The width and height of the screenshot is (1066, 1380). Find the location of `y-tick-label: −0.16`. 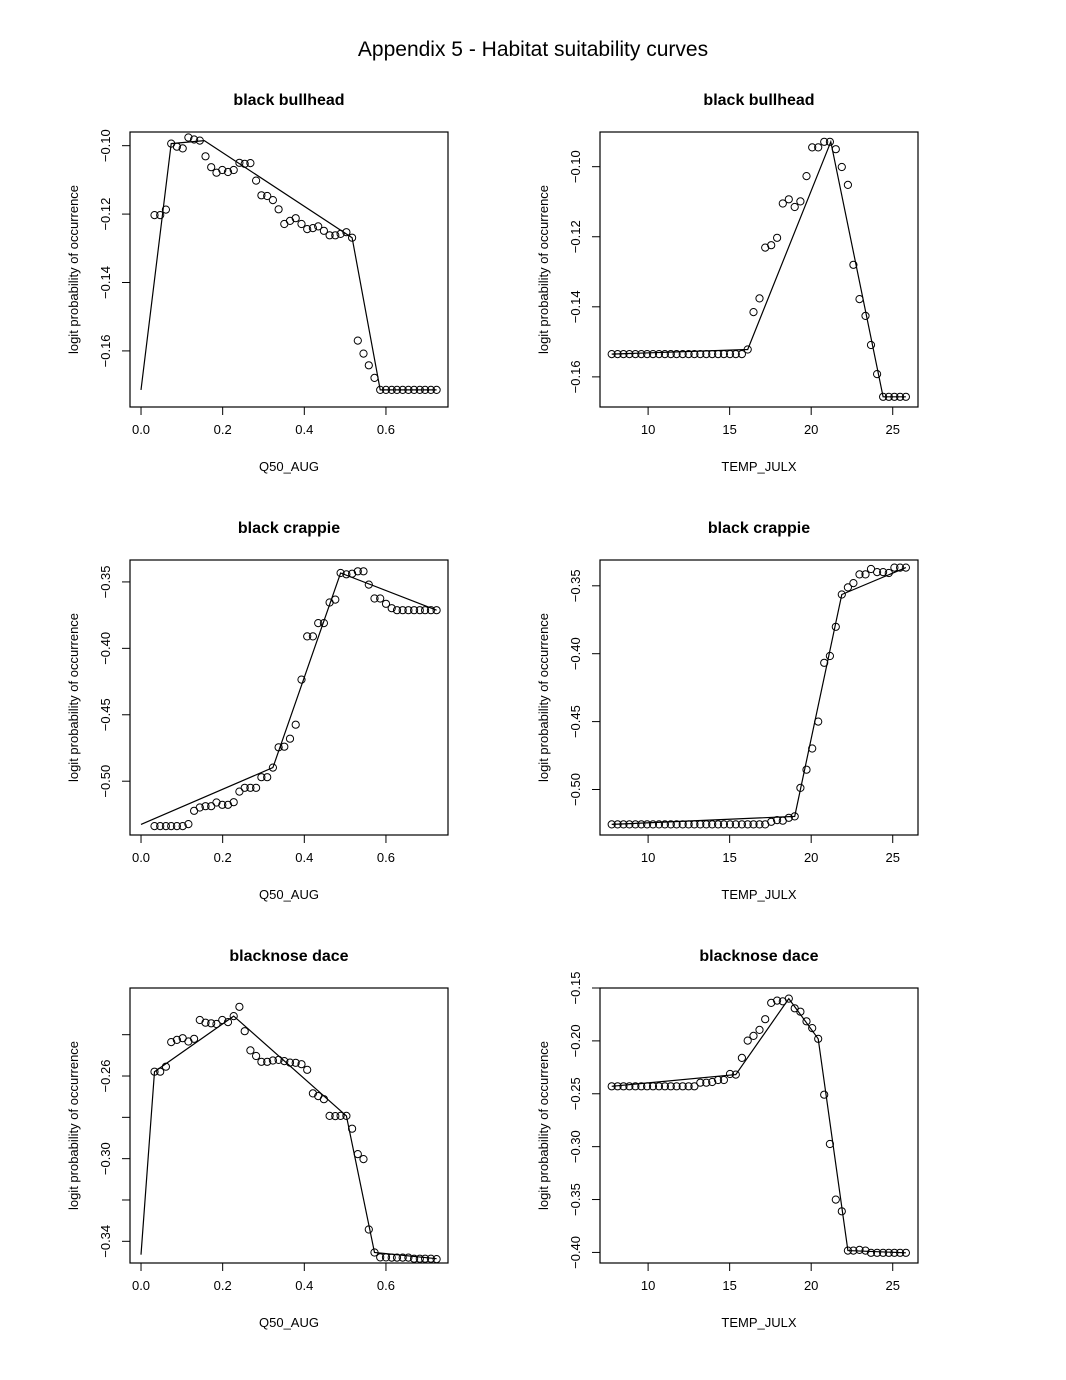

y-tick-label: −0.16 is located at coordinates (105, 350).